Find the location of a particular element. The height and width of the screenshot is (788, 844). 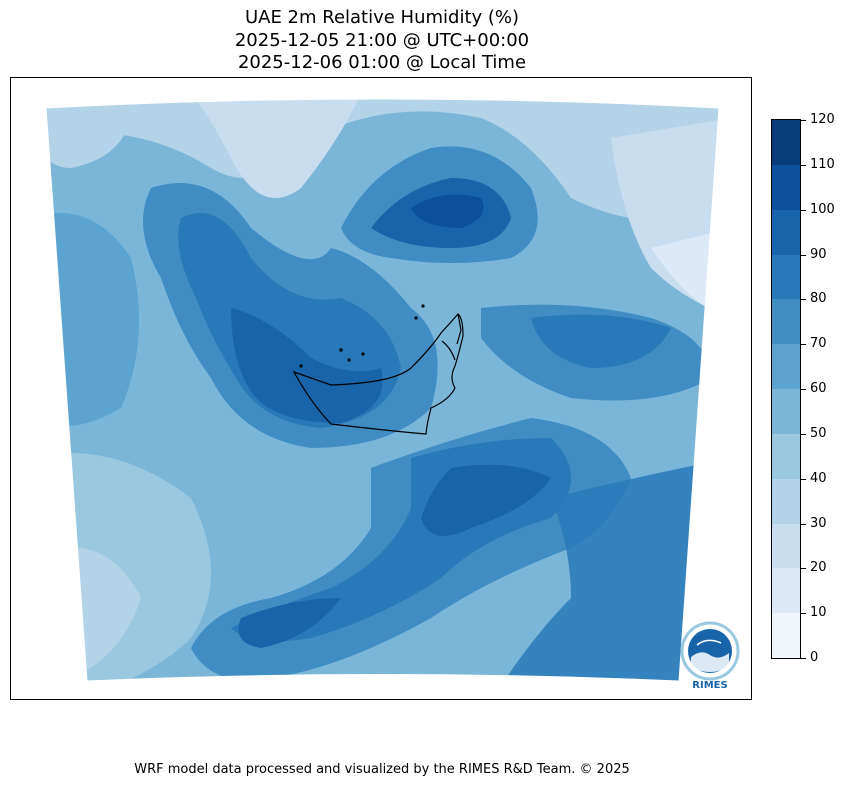

rimes-logo: RIMES is located at coordinates (710, 656).